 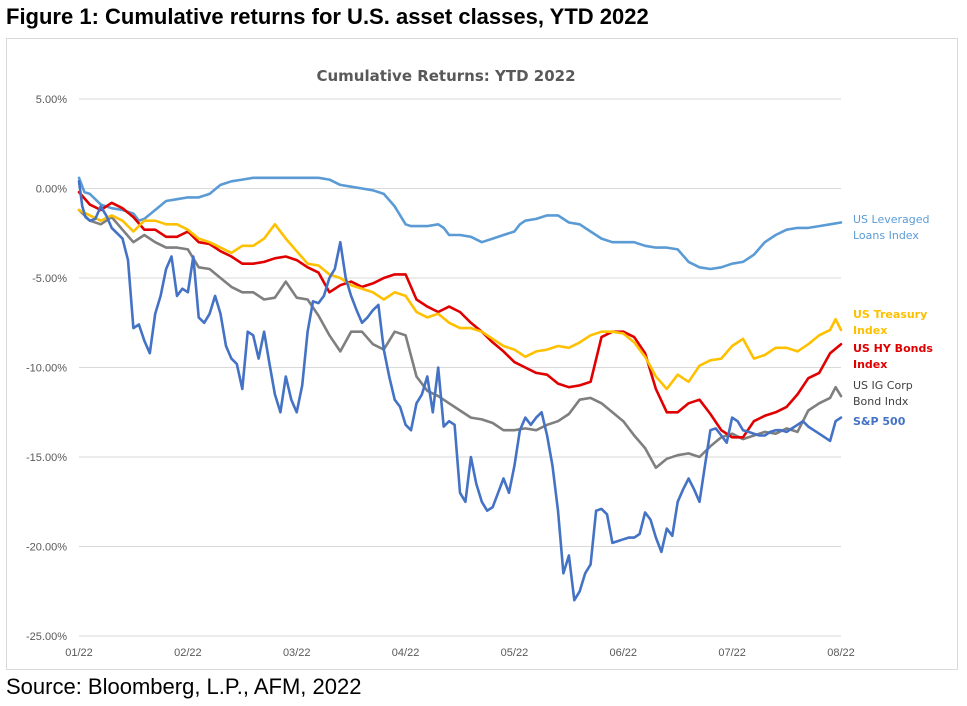 I want to click on source-note: Source: Bloomberg, L.P., AFM, 2022, so click(x=184, y=686).